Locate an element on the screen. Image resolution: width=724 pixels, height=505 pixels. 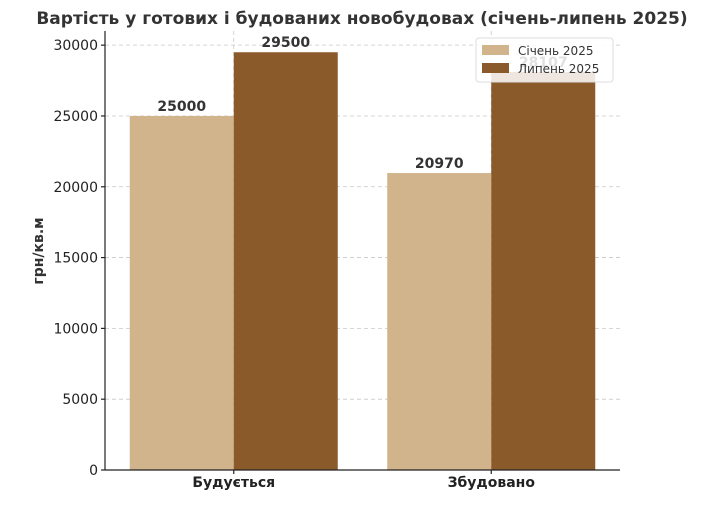
legend-box is located at coordinates (544, 60).